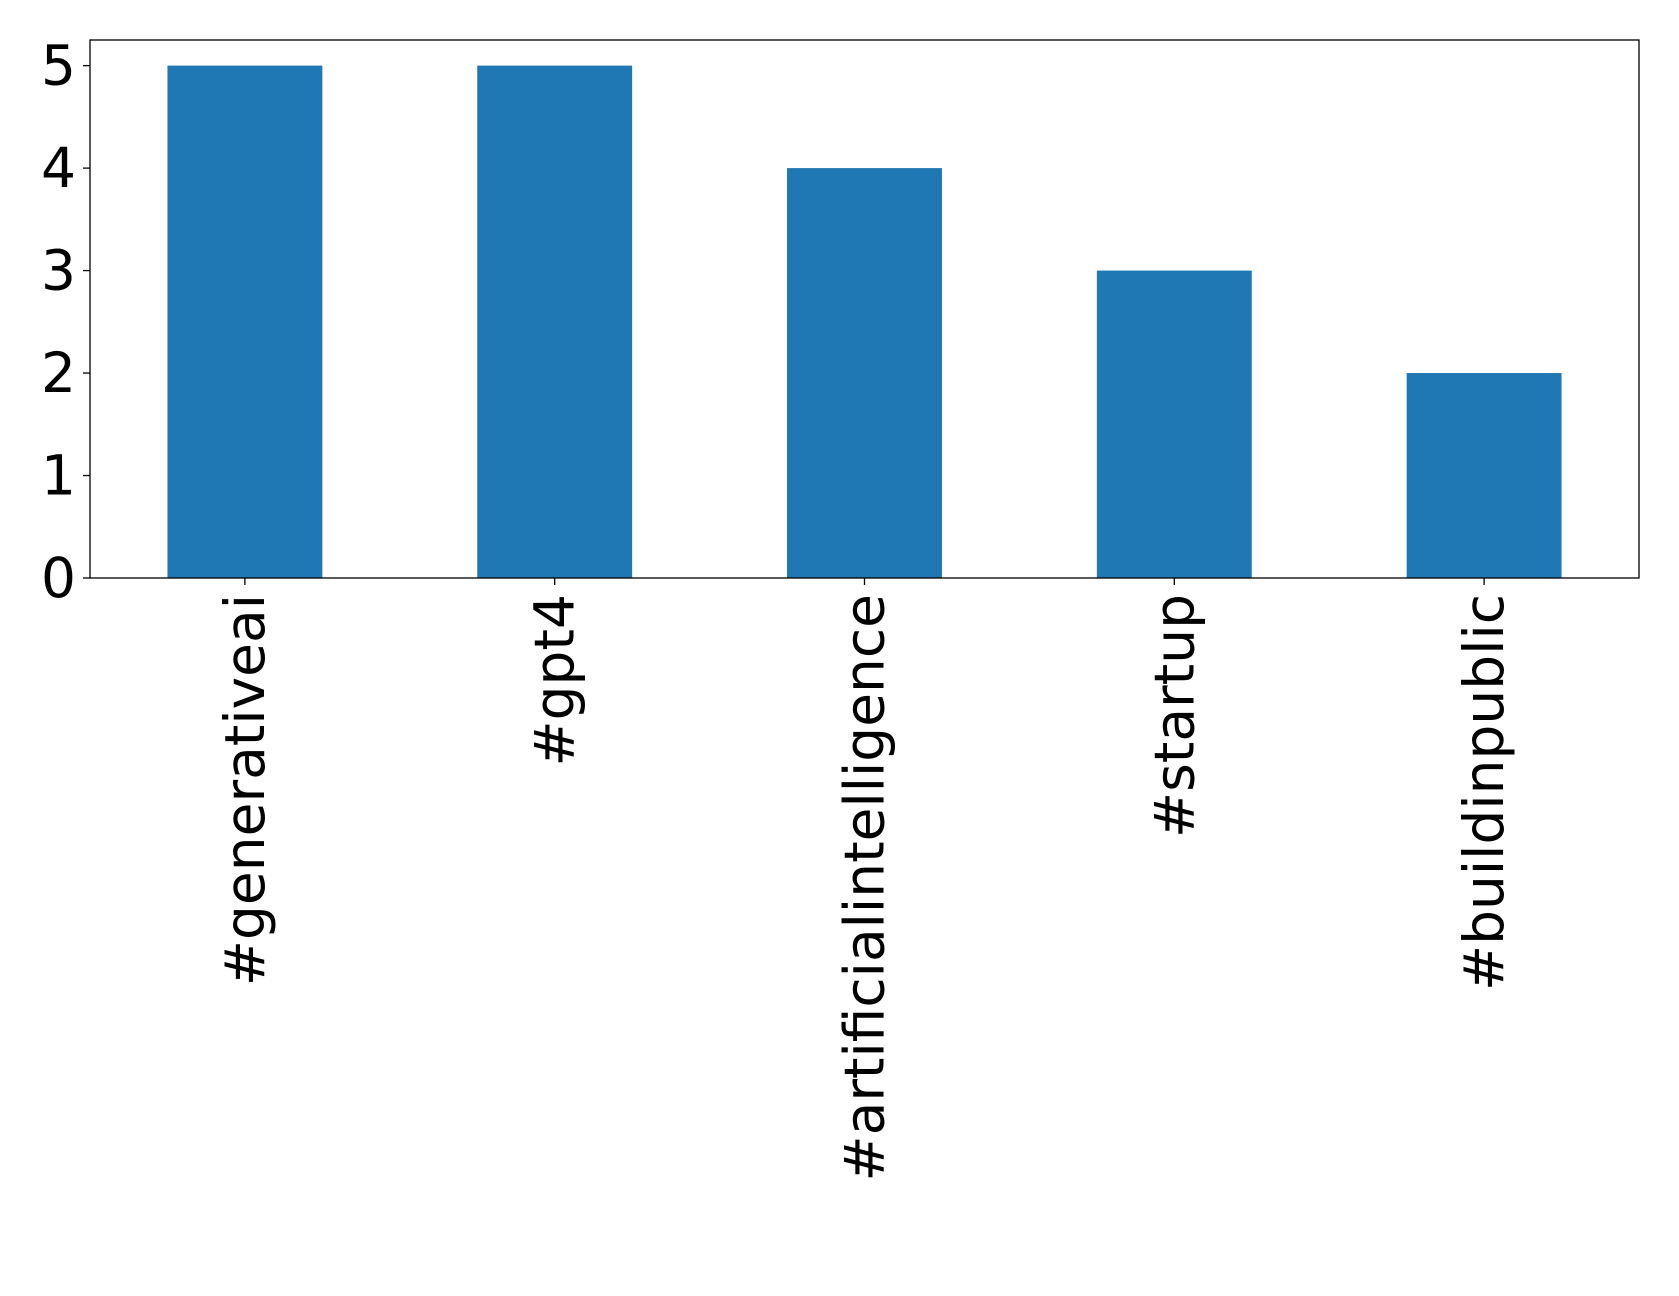  I want to click on y-tick-label: 1, so click(58, 476).